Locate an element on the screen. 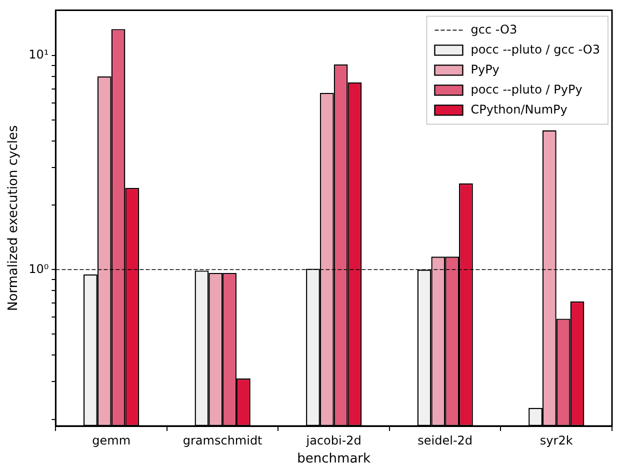  legend-label: gcc -O3 is located at coordinates (494, 29).